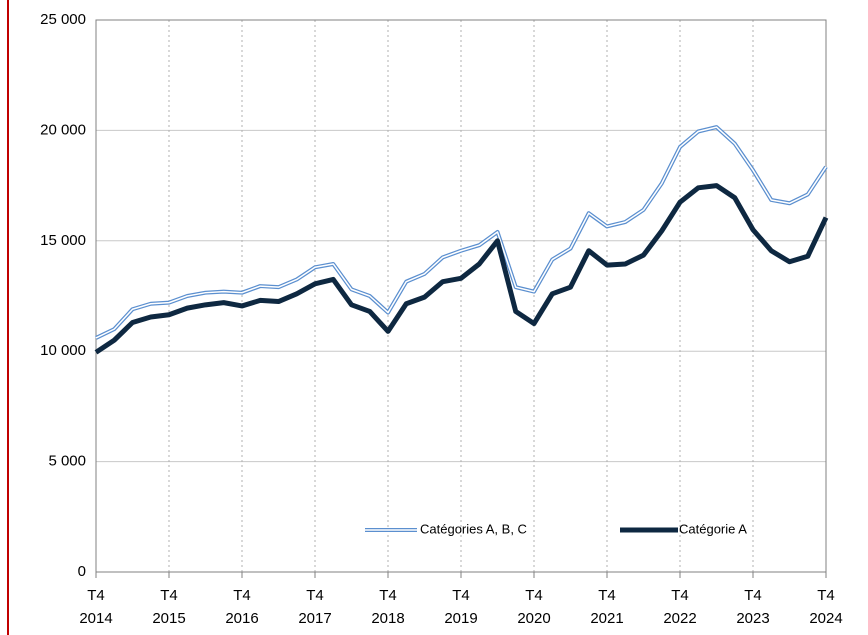  Describe the element at coordinates (96, 607) in the screenshot. I see `x-tick-label: T4 2014` at that location.